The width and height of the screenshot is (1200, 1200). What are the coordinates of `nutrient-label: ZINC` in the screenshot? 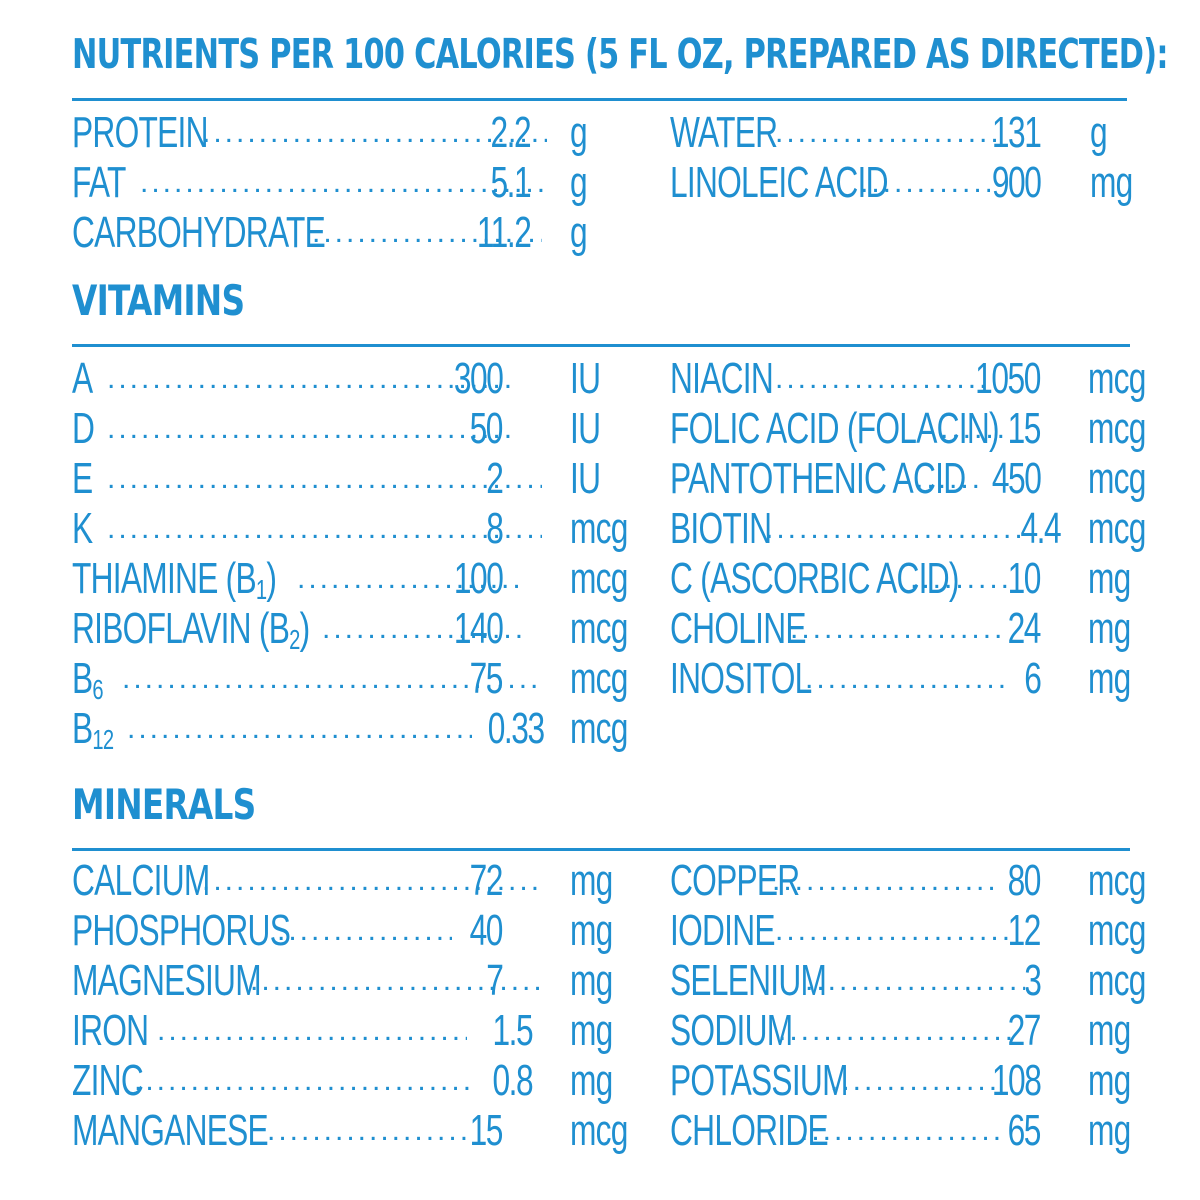 It's located at (108, 1080).